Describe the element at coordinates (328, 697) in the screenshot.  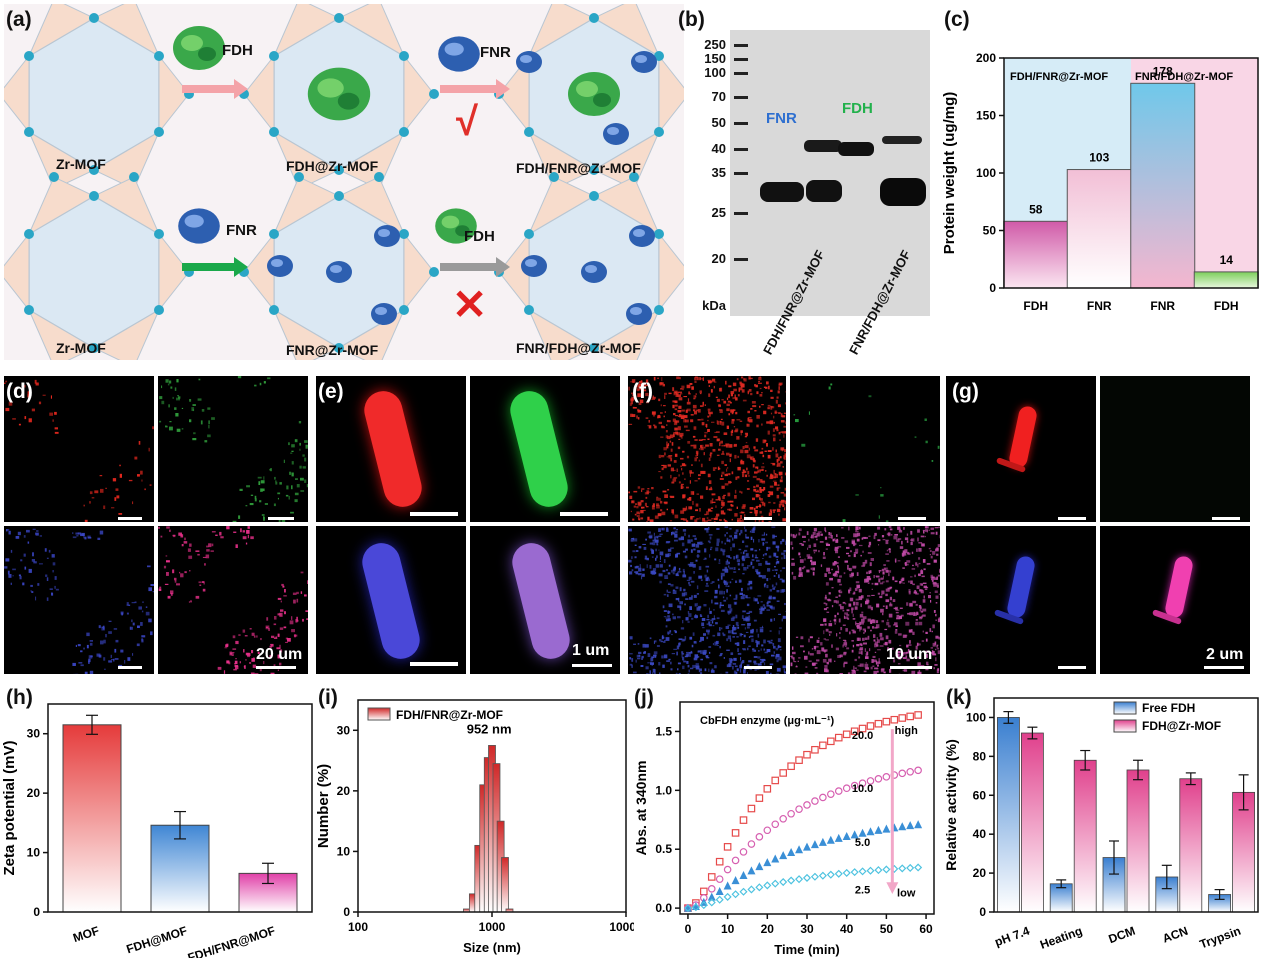
I see `panel-label-i: (i)` at that location.